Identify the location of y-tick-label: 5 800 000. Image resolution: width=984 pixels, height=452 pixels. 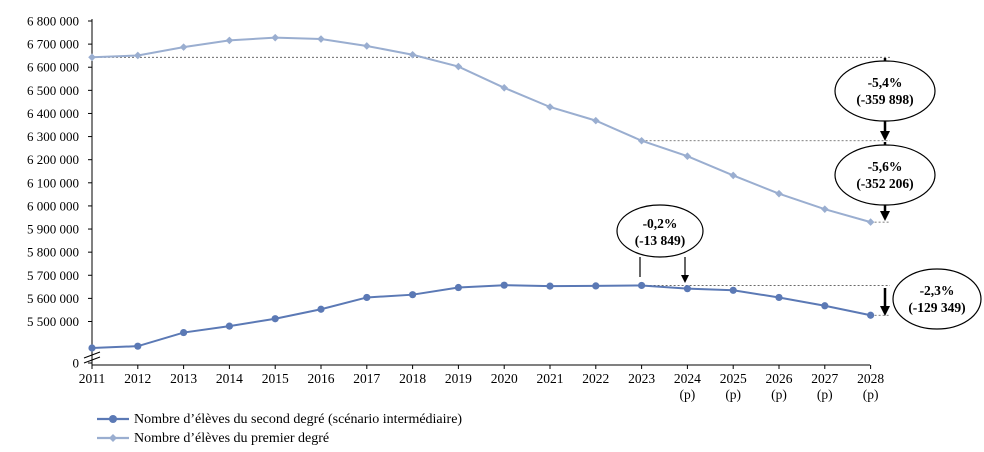
(53, 252).